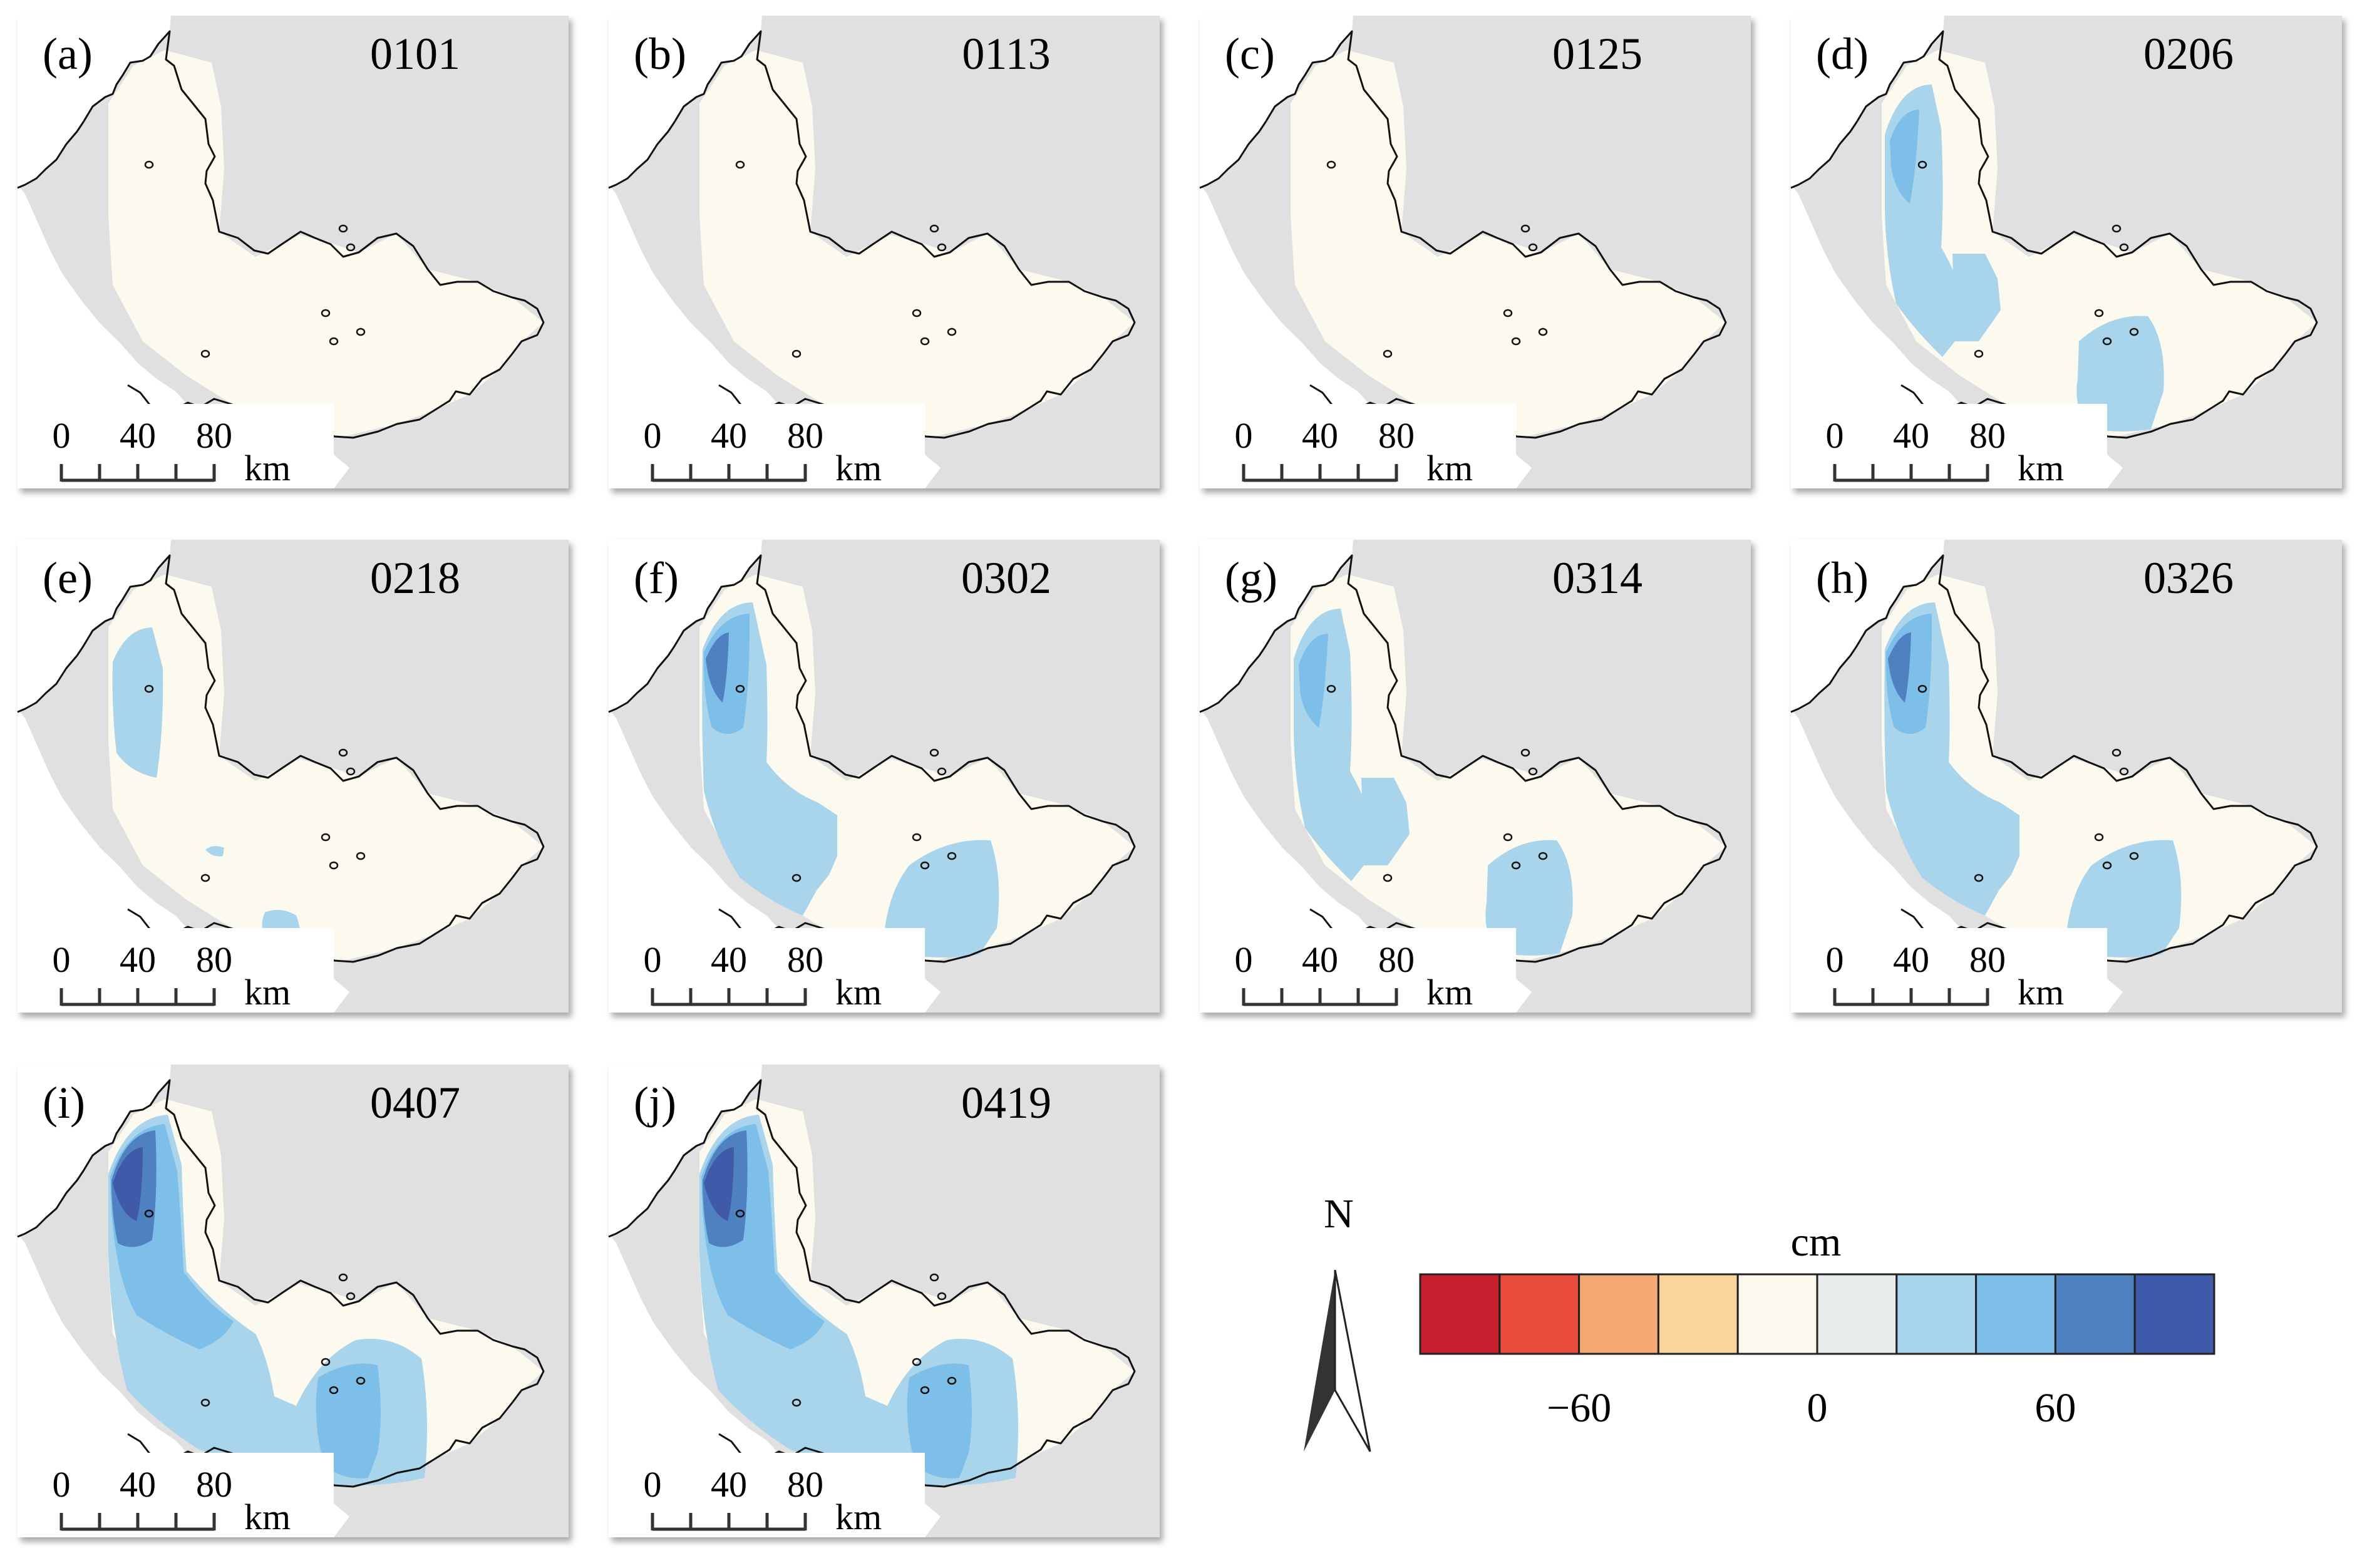  I want to click on north-arrow: N, so click(1337, 1321).